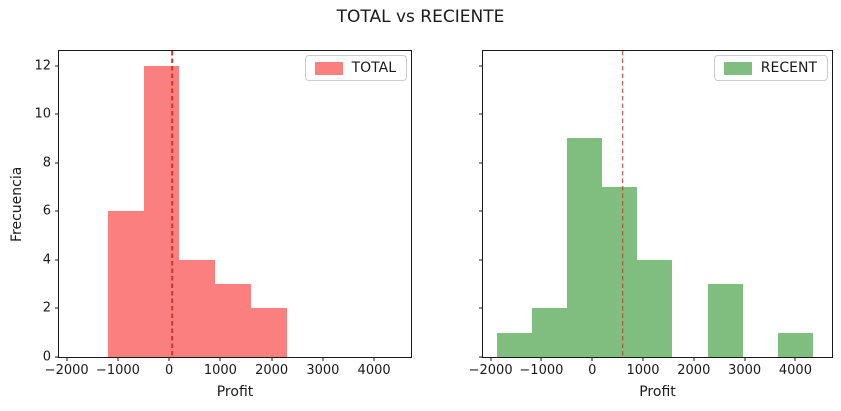 The width and height of the screenshot is (841, 411). What do you see at coordinates (46, 308) in the screenshot?
I see `y-tick-label: 2` at bounding box center [46, 308].